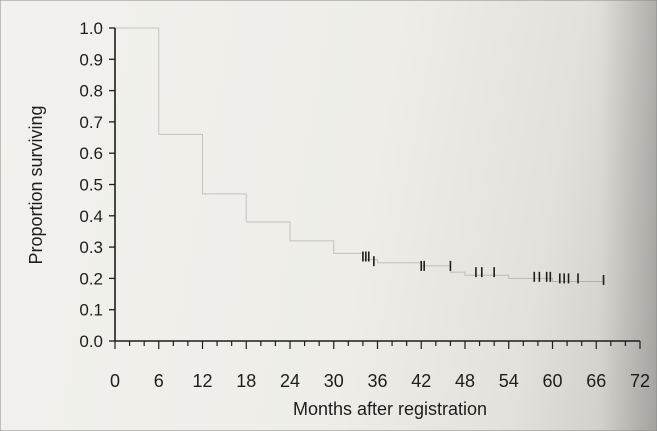 The height and width of the screenshot is (431, 657). I want to click on censor-marks, so click(483, 268).